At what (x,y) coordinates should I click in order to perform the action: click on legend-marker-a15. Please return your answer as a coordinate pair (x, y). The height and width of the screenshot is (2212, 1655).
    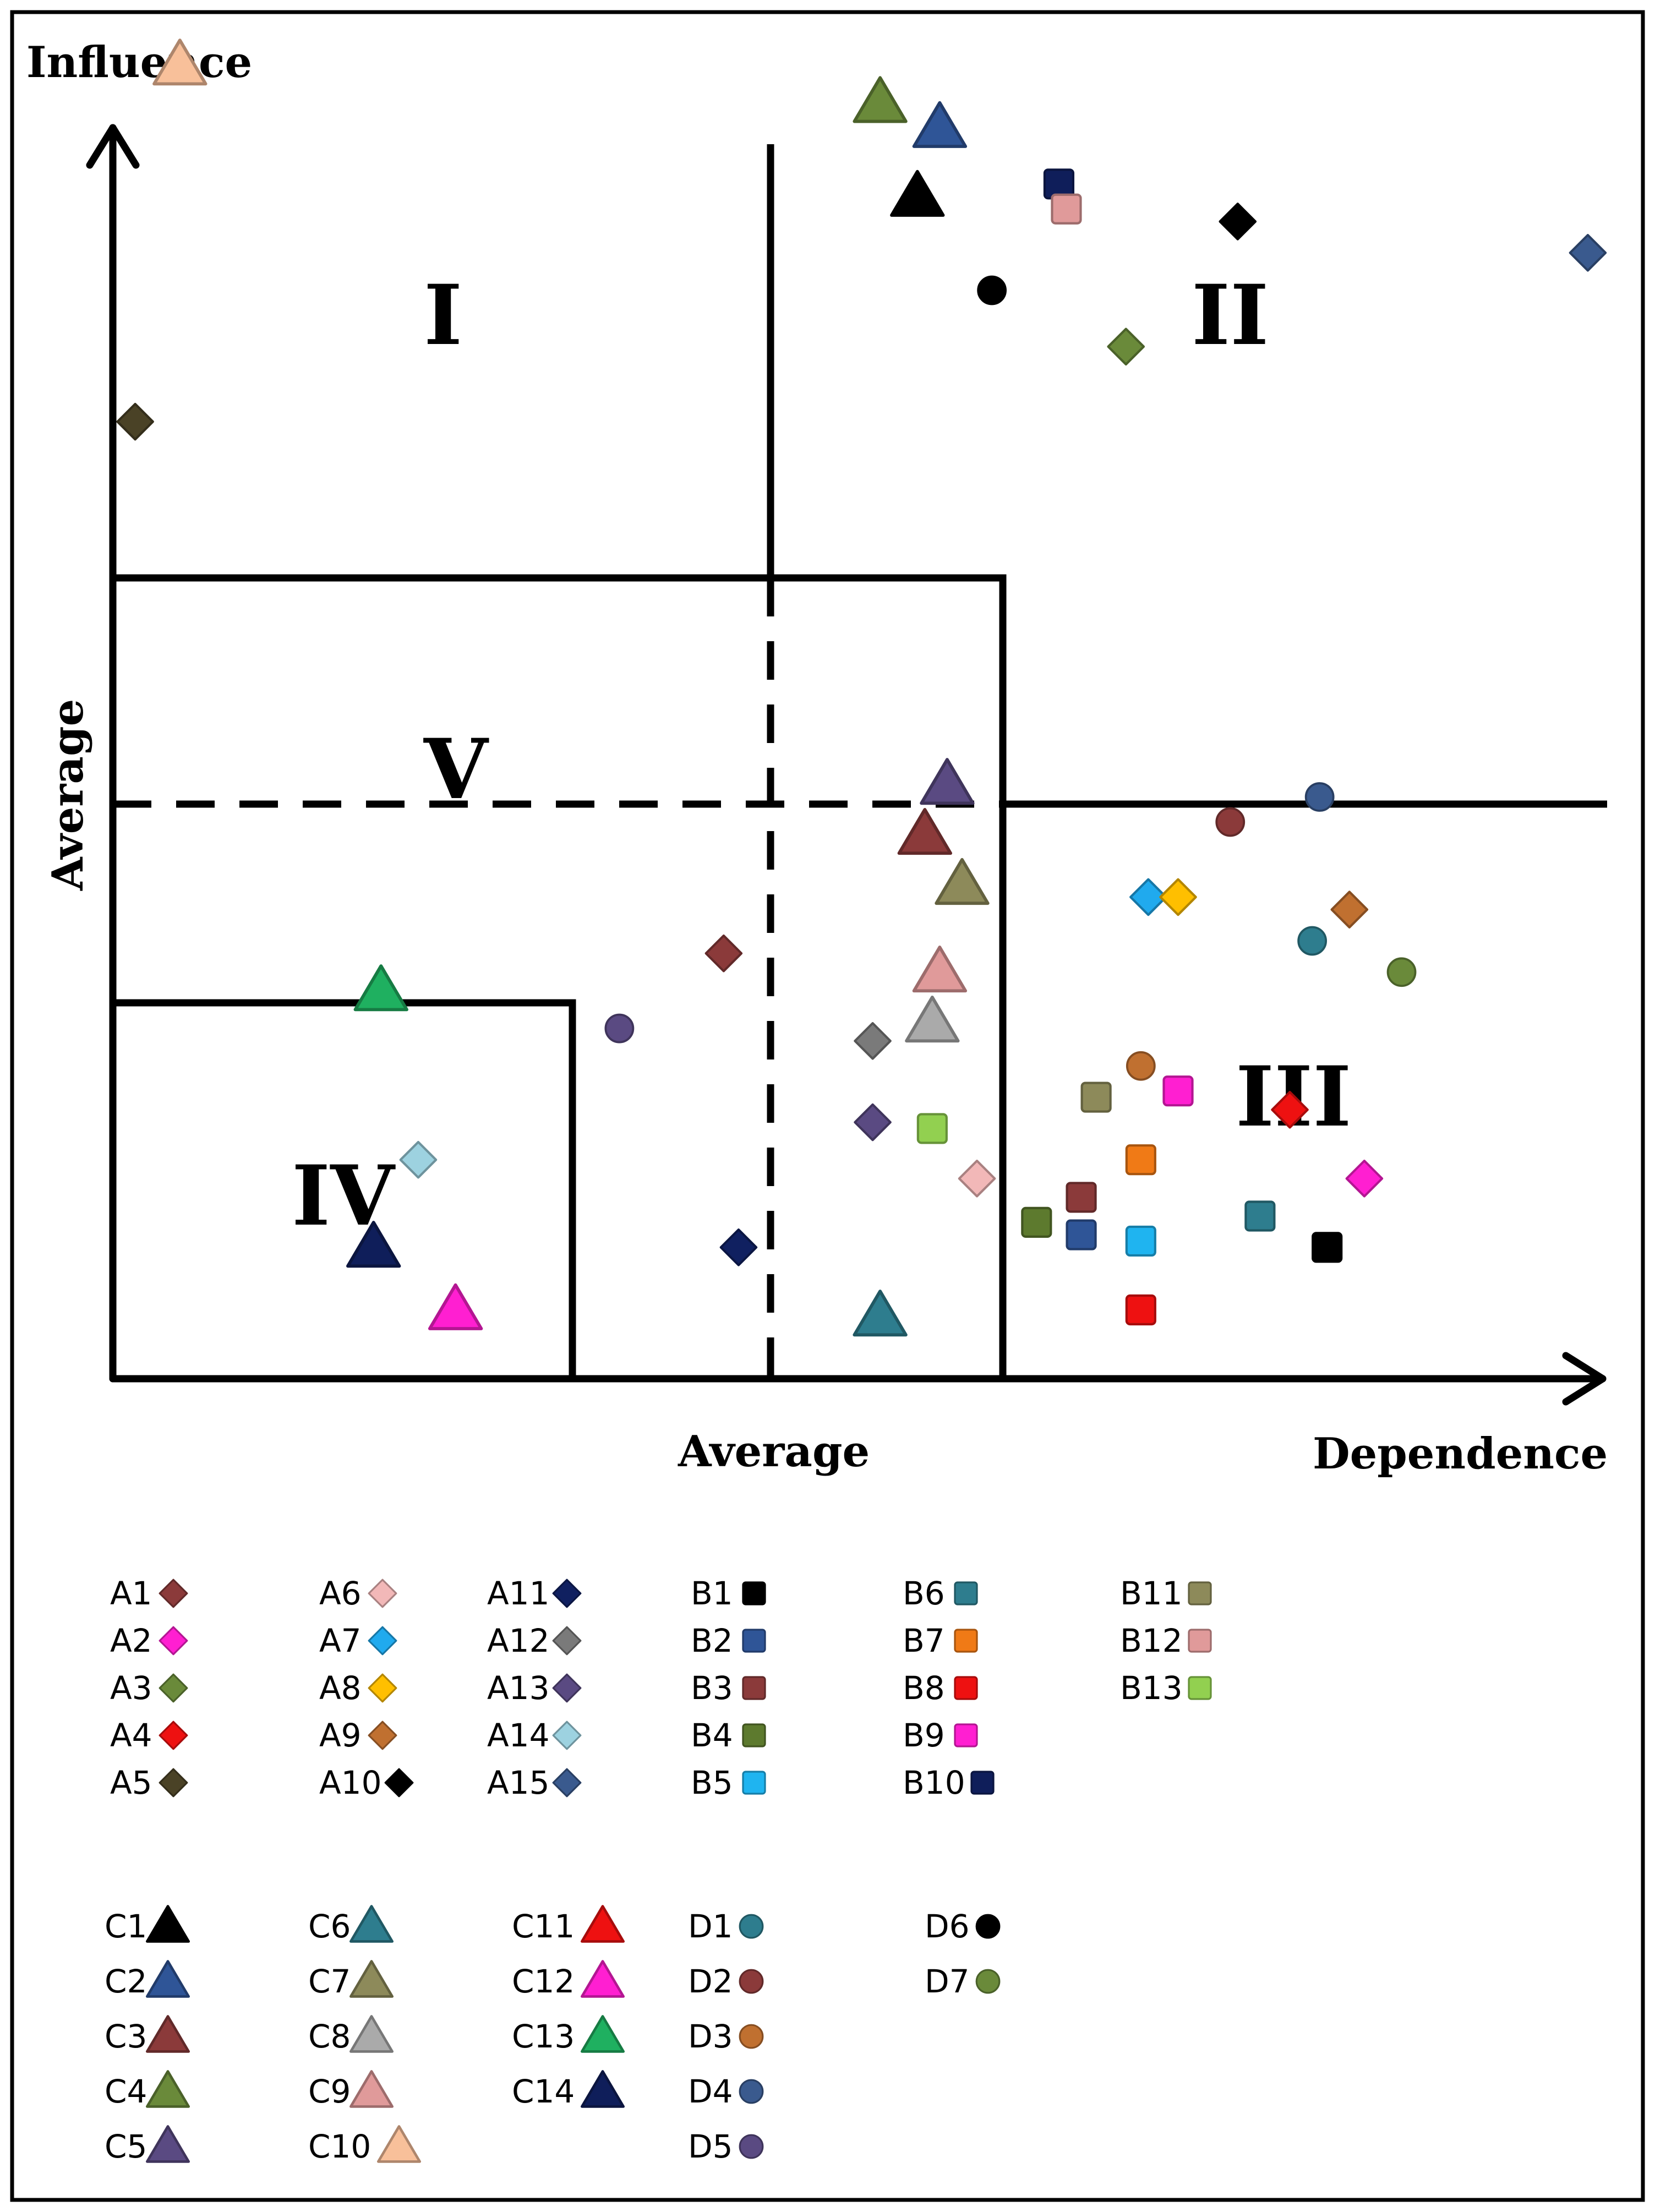
    Looking at the image, I should click on (567, 1783).